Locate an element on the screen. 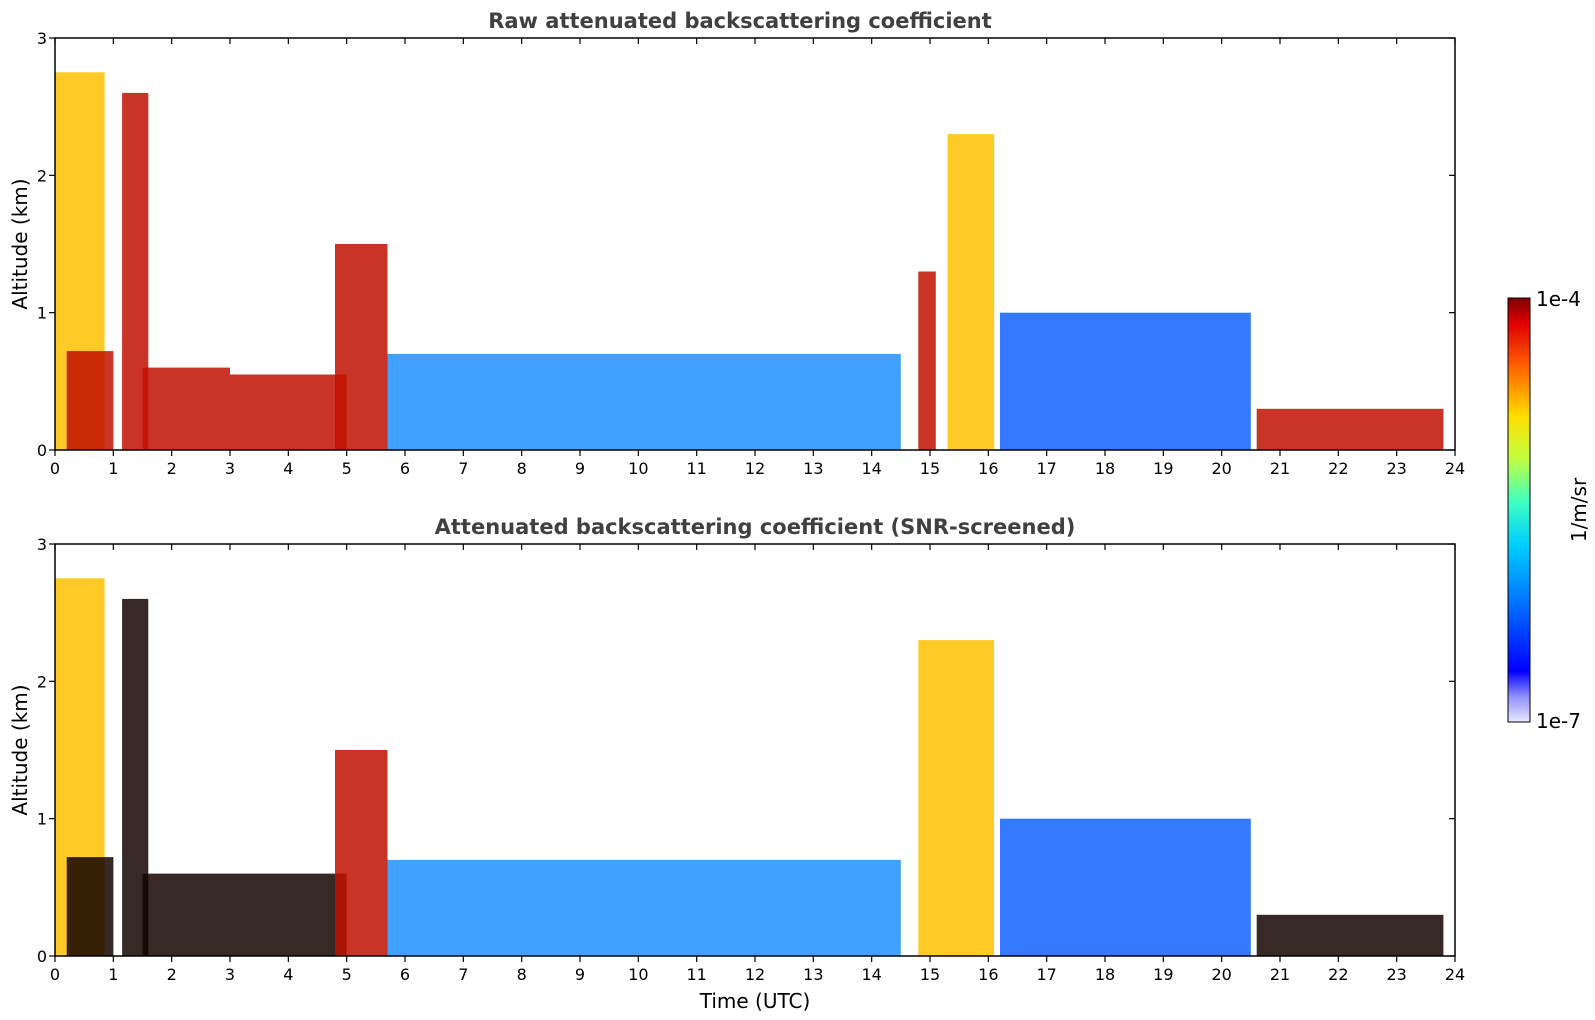  colorbar-label: 1/m/sr is located at coordinates (1579, 509).